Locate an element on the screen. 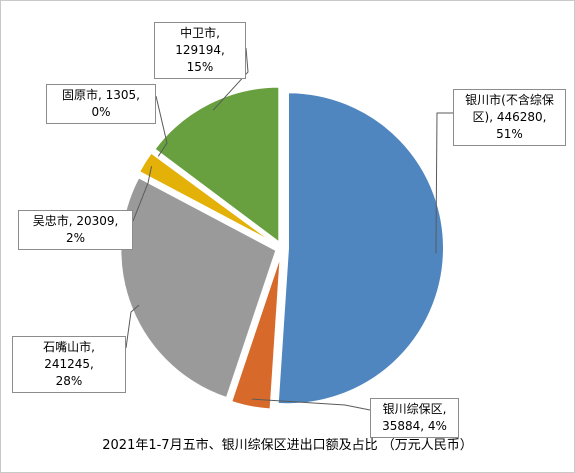  label-zhongwei: 中卫市, 129194, 15% is located at coordinates (200, 50).